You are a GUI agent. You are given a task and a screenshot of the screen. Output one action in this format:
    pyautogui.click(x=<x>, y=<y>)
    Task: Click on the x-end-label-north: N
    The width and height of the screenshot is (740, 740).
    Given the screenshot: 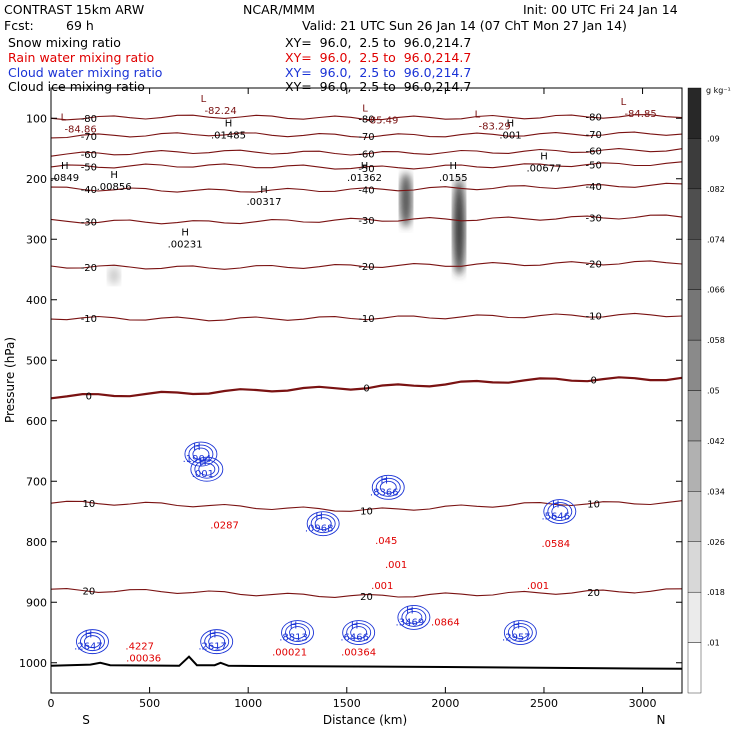 What is the action you would take?
    pyautogui.click(x=661, y=720)
    